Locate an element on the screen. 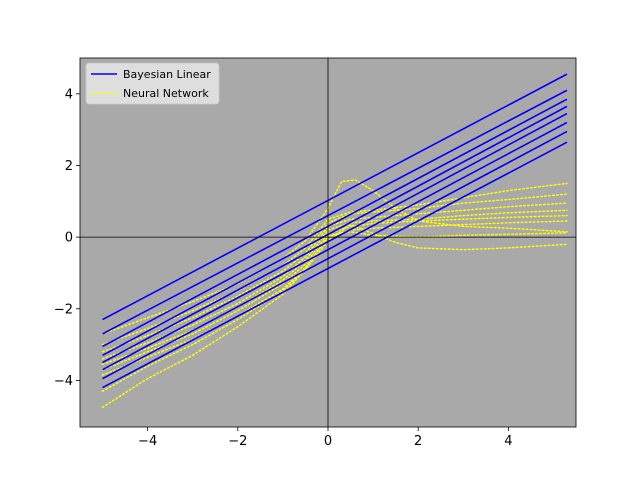 The image size is (640, 480). legend: Bayesian Linear Neural Network is located at coordinates (152, 83).